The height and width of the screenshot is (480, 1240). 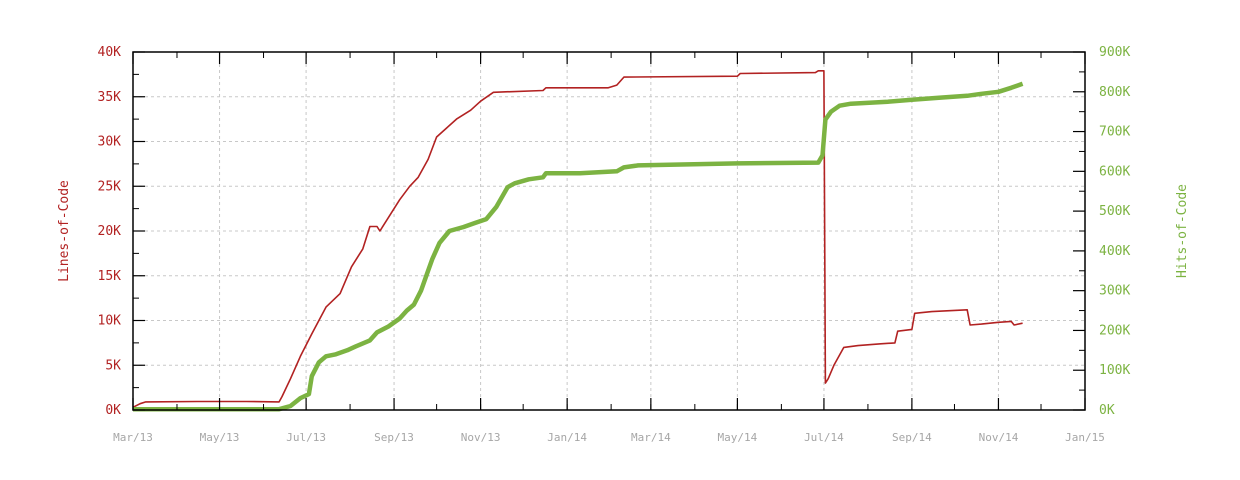 What do you see at coordinates (110, 97) in the screenshot?
I see `left-tick-label: 35K` at bounding box center [110, 97].